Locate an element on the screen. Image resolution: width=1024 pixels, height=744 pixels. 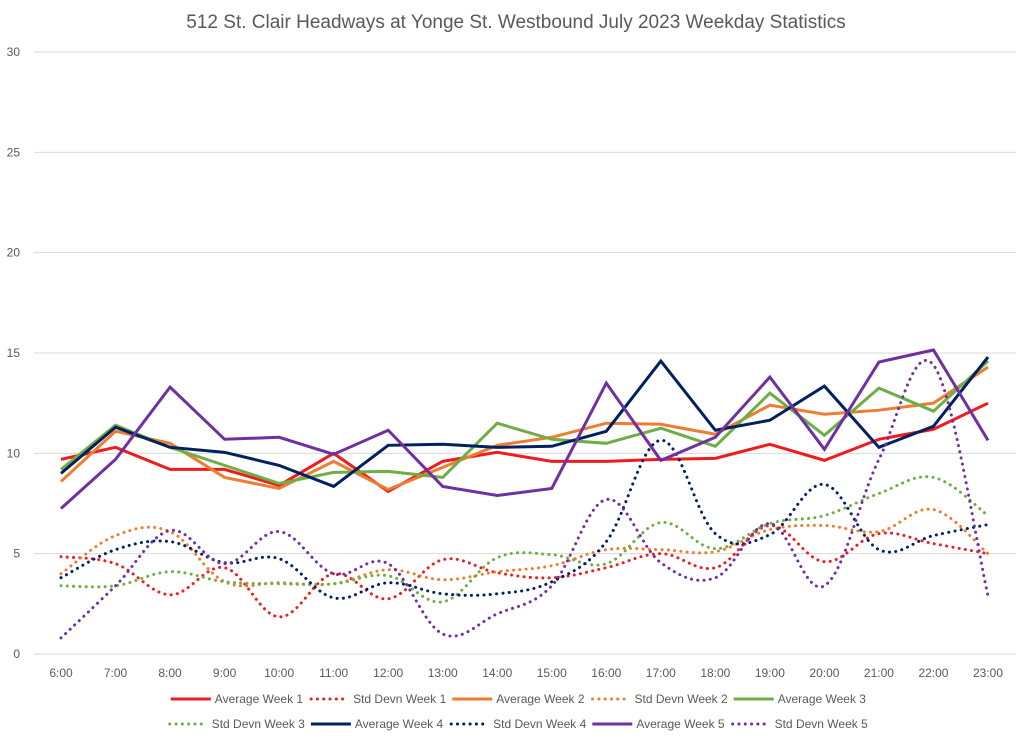
legend-item-std-devn-week-2: Std Devn Week 2 is located at coordinates (659, 699).